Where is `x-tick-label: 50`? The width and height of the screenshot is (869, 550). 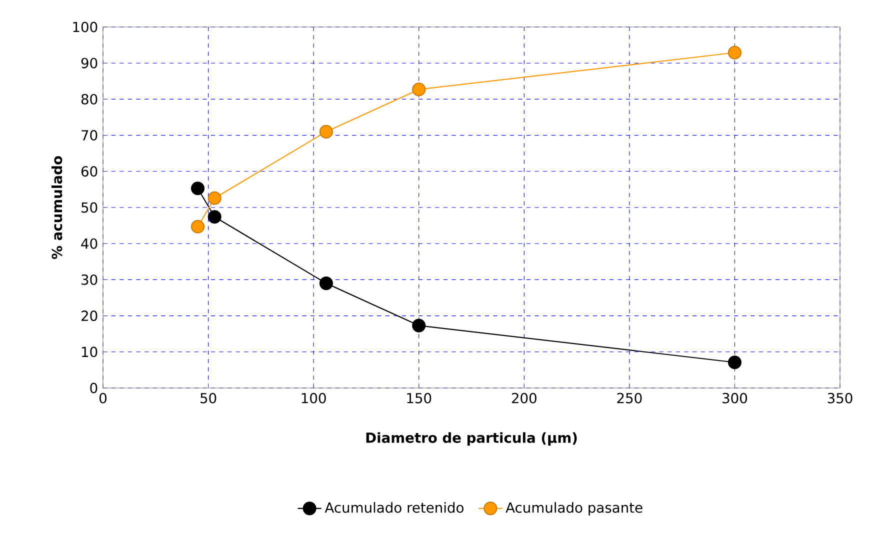
x-tick-label: 50 is located at coordinates (208, 398).